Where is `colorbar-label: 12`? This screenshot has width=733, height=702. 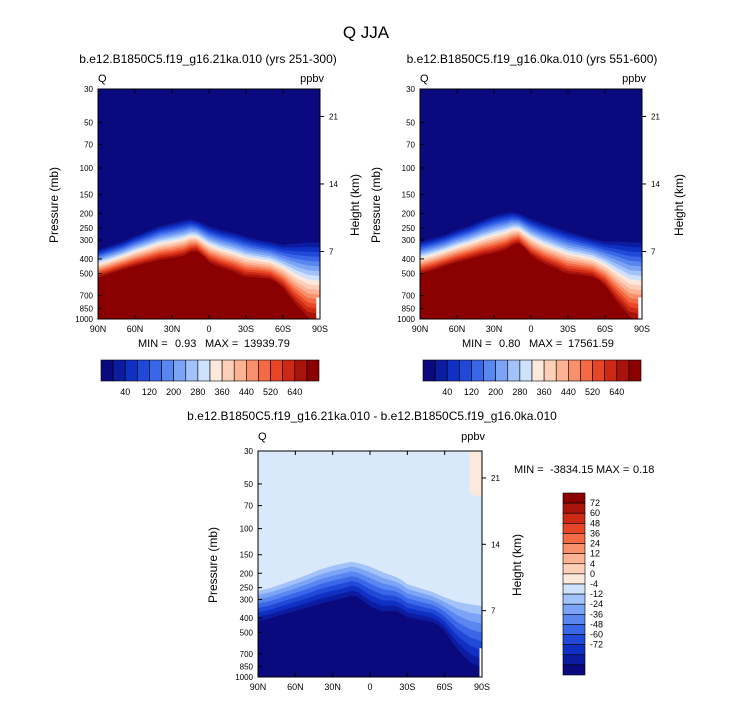
colorbar-label: 12 is located at coordinates (595, 554).